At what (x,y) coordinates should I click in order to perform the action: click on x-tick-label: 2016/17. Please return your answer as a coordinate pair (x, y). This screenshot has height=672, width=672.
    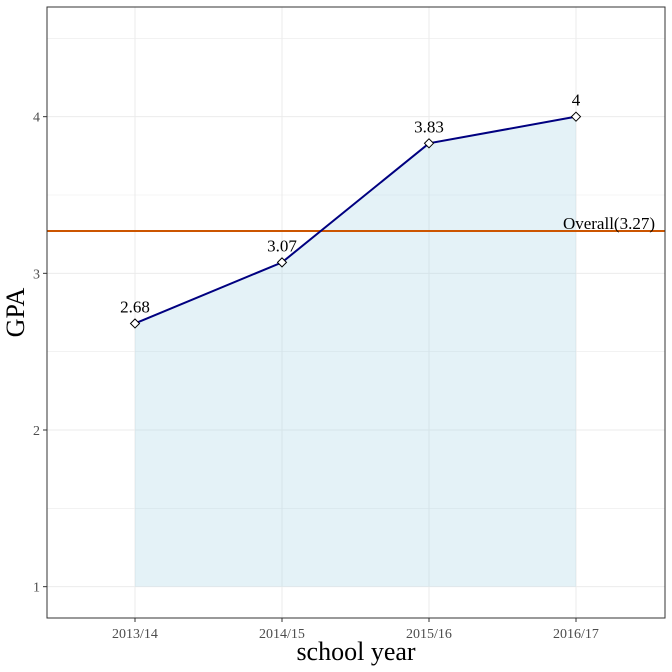
    Looking at the image, I should click on (576, 634).